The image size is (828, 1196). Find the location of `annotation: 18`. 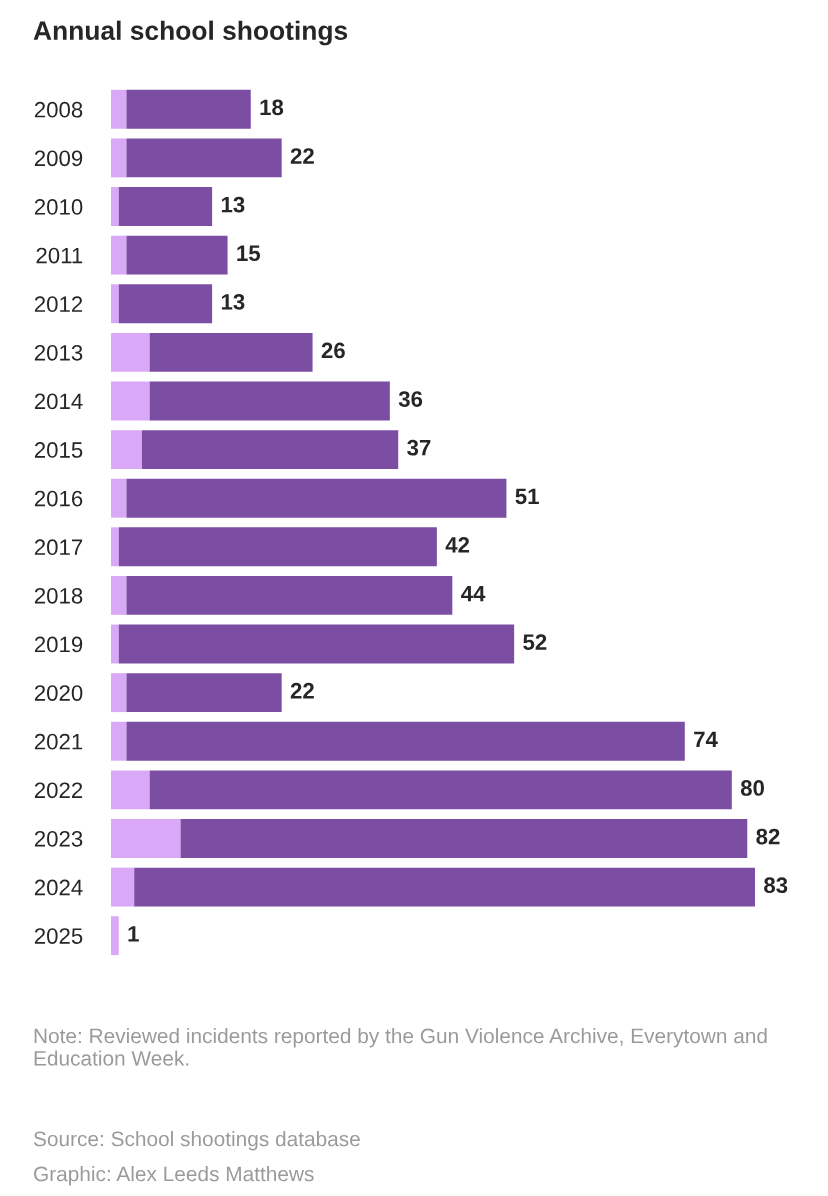

annotation: 18 is located at coordinates (272, 107).